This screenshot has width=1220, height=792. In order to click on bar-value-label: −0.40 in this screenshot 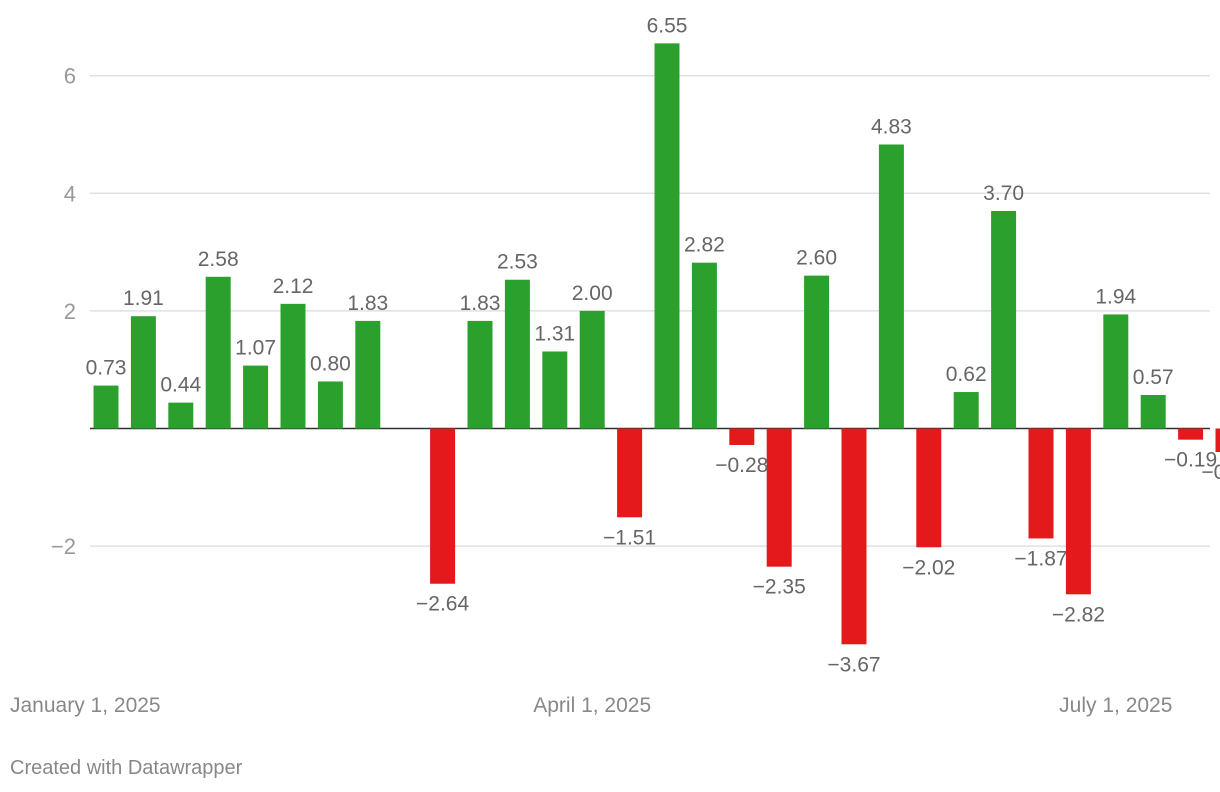, I will do `click(1210, 472)`.